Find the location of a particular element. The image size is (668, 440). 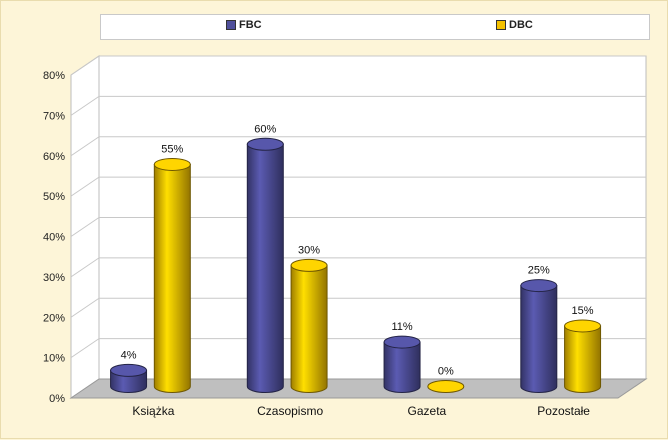

legend-item-dbc: DBC is located at coordinates (514, 25).